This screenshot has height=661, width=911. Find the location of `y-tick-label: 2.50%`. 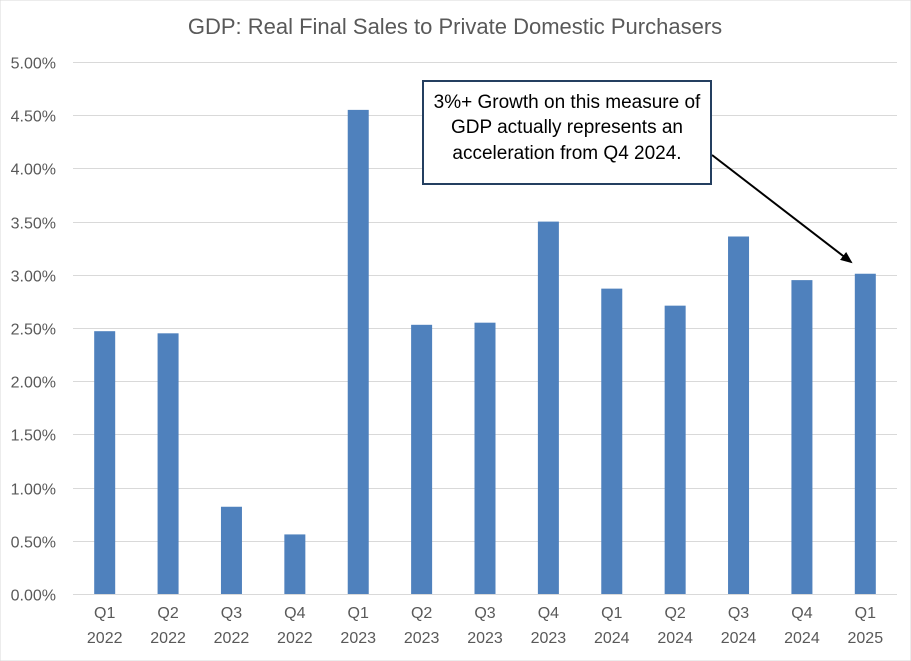

y-tick-label: 2.50% is located at coordinates (33, 330).